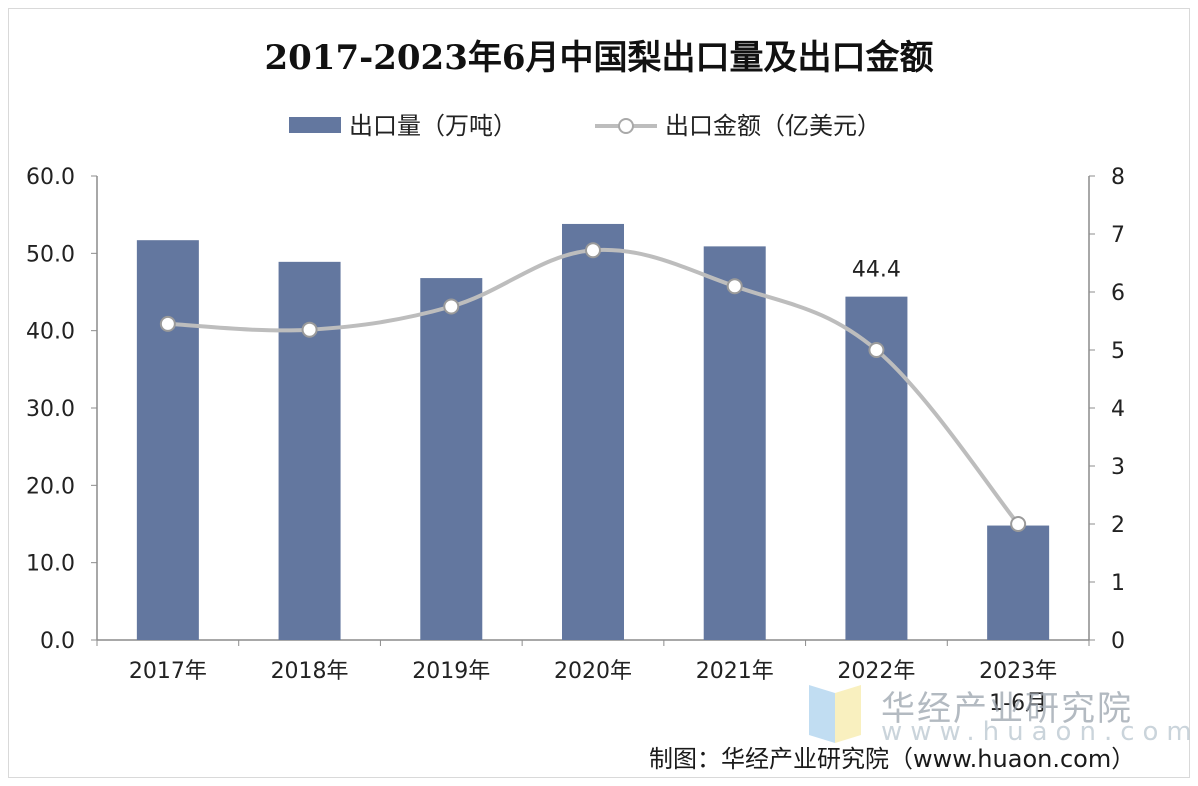 This screenshot has width=1198, height=786. What do you see at coordinates (50, 486) in the screenshot?
I see `y-left-tick-label: 20.0` at bounding box center [50, 486].